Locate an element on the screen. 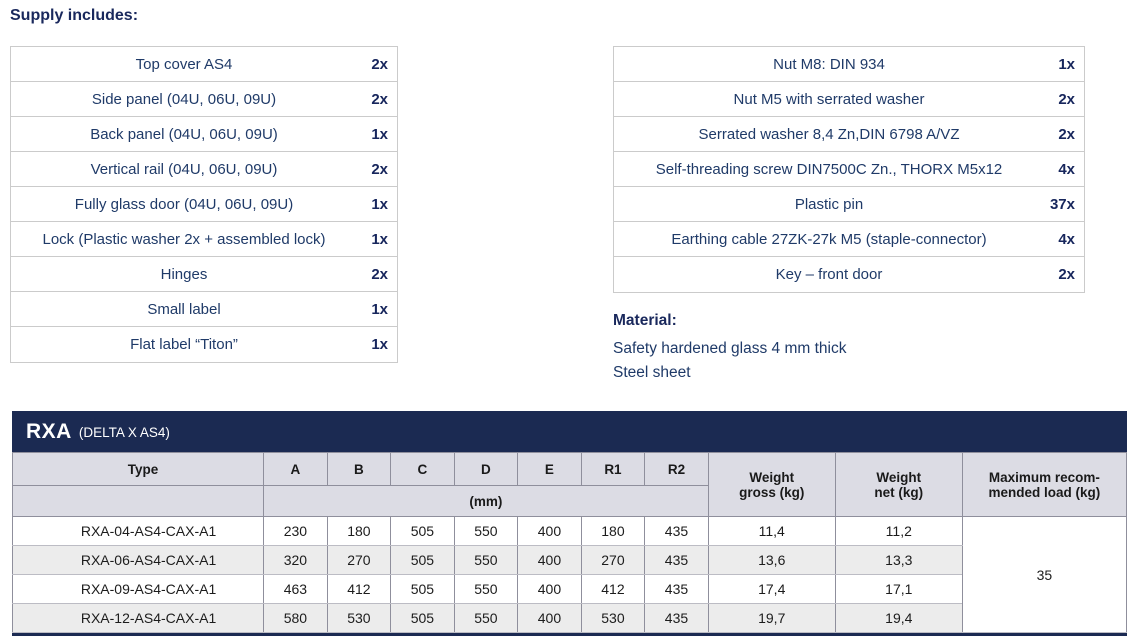  supply-item-row: Fully glass door (04U, 06U, 09U) 1x is located at coordinates (204, 204).